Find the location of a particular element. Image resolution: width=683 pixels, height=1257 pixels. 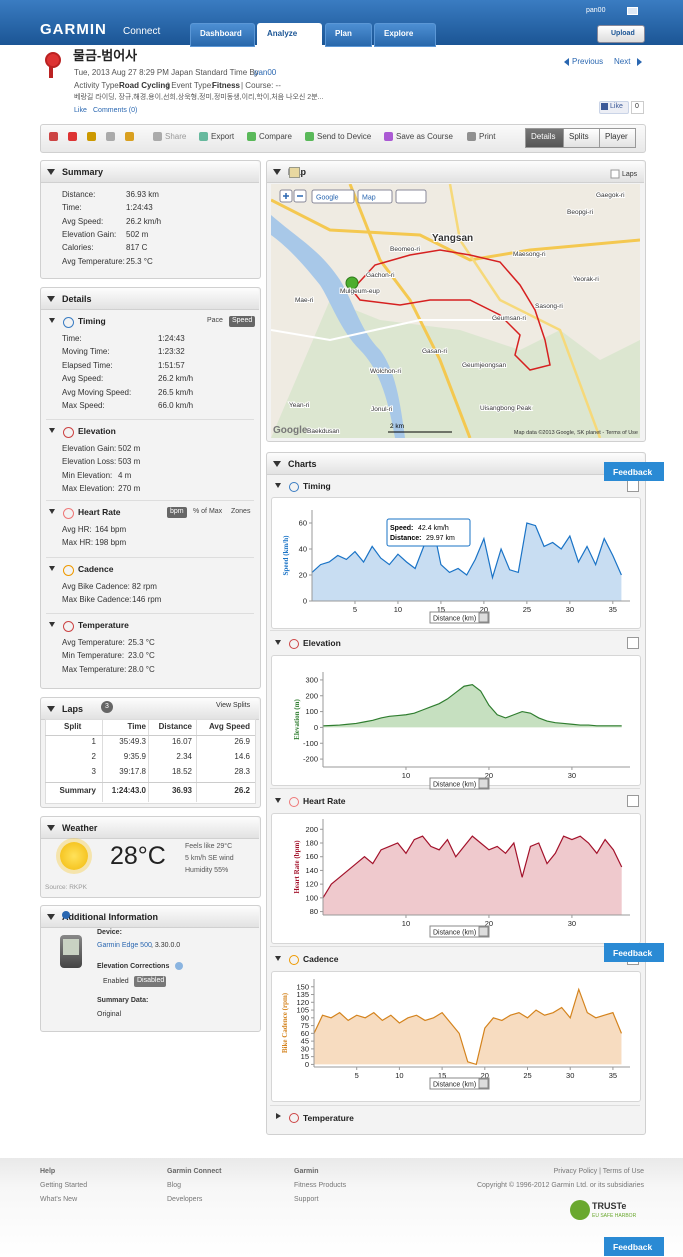

device-link: Garmin Edge 500 is located at coordinates (124, 945).